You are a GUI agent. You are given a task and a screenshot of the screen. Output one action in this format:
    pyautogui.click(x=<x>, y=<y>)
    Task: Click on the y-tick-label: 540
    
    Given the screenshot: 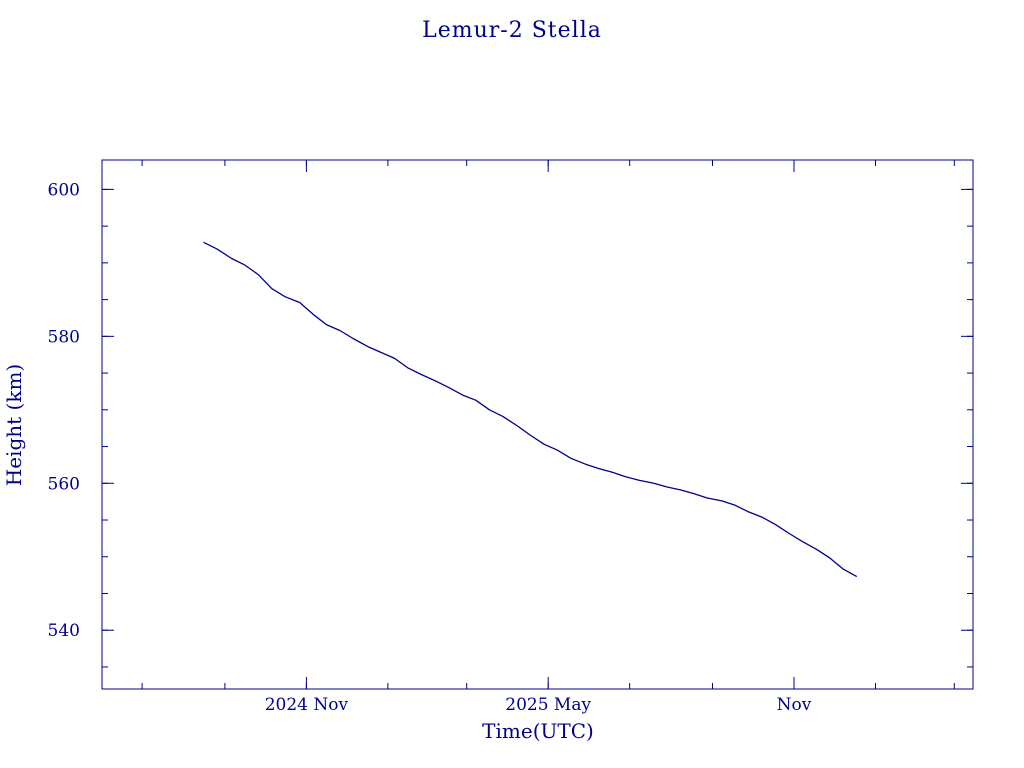 What is the action you would take?
    pyautogui.click(x=64, y=631)
    